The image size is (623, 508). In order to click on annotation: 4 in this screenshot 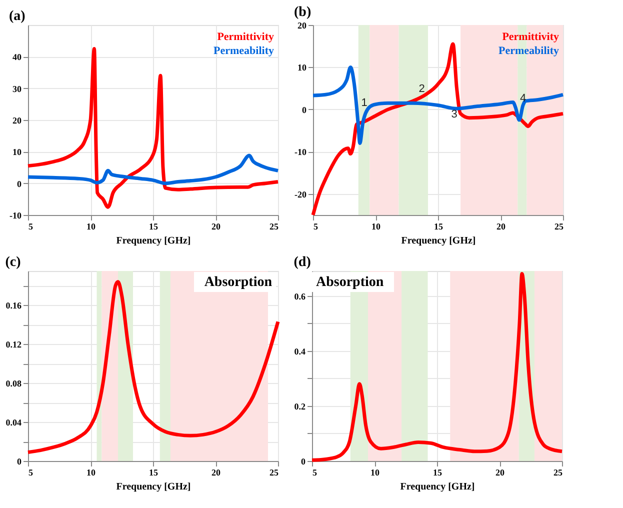, I will do `click(523, 98)`.